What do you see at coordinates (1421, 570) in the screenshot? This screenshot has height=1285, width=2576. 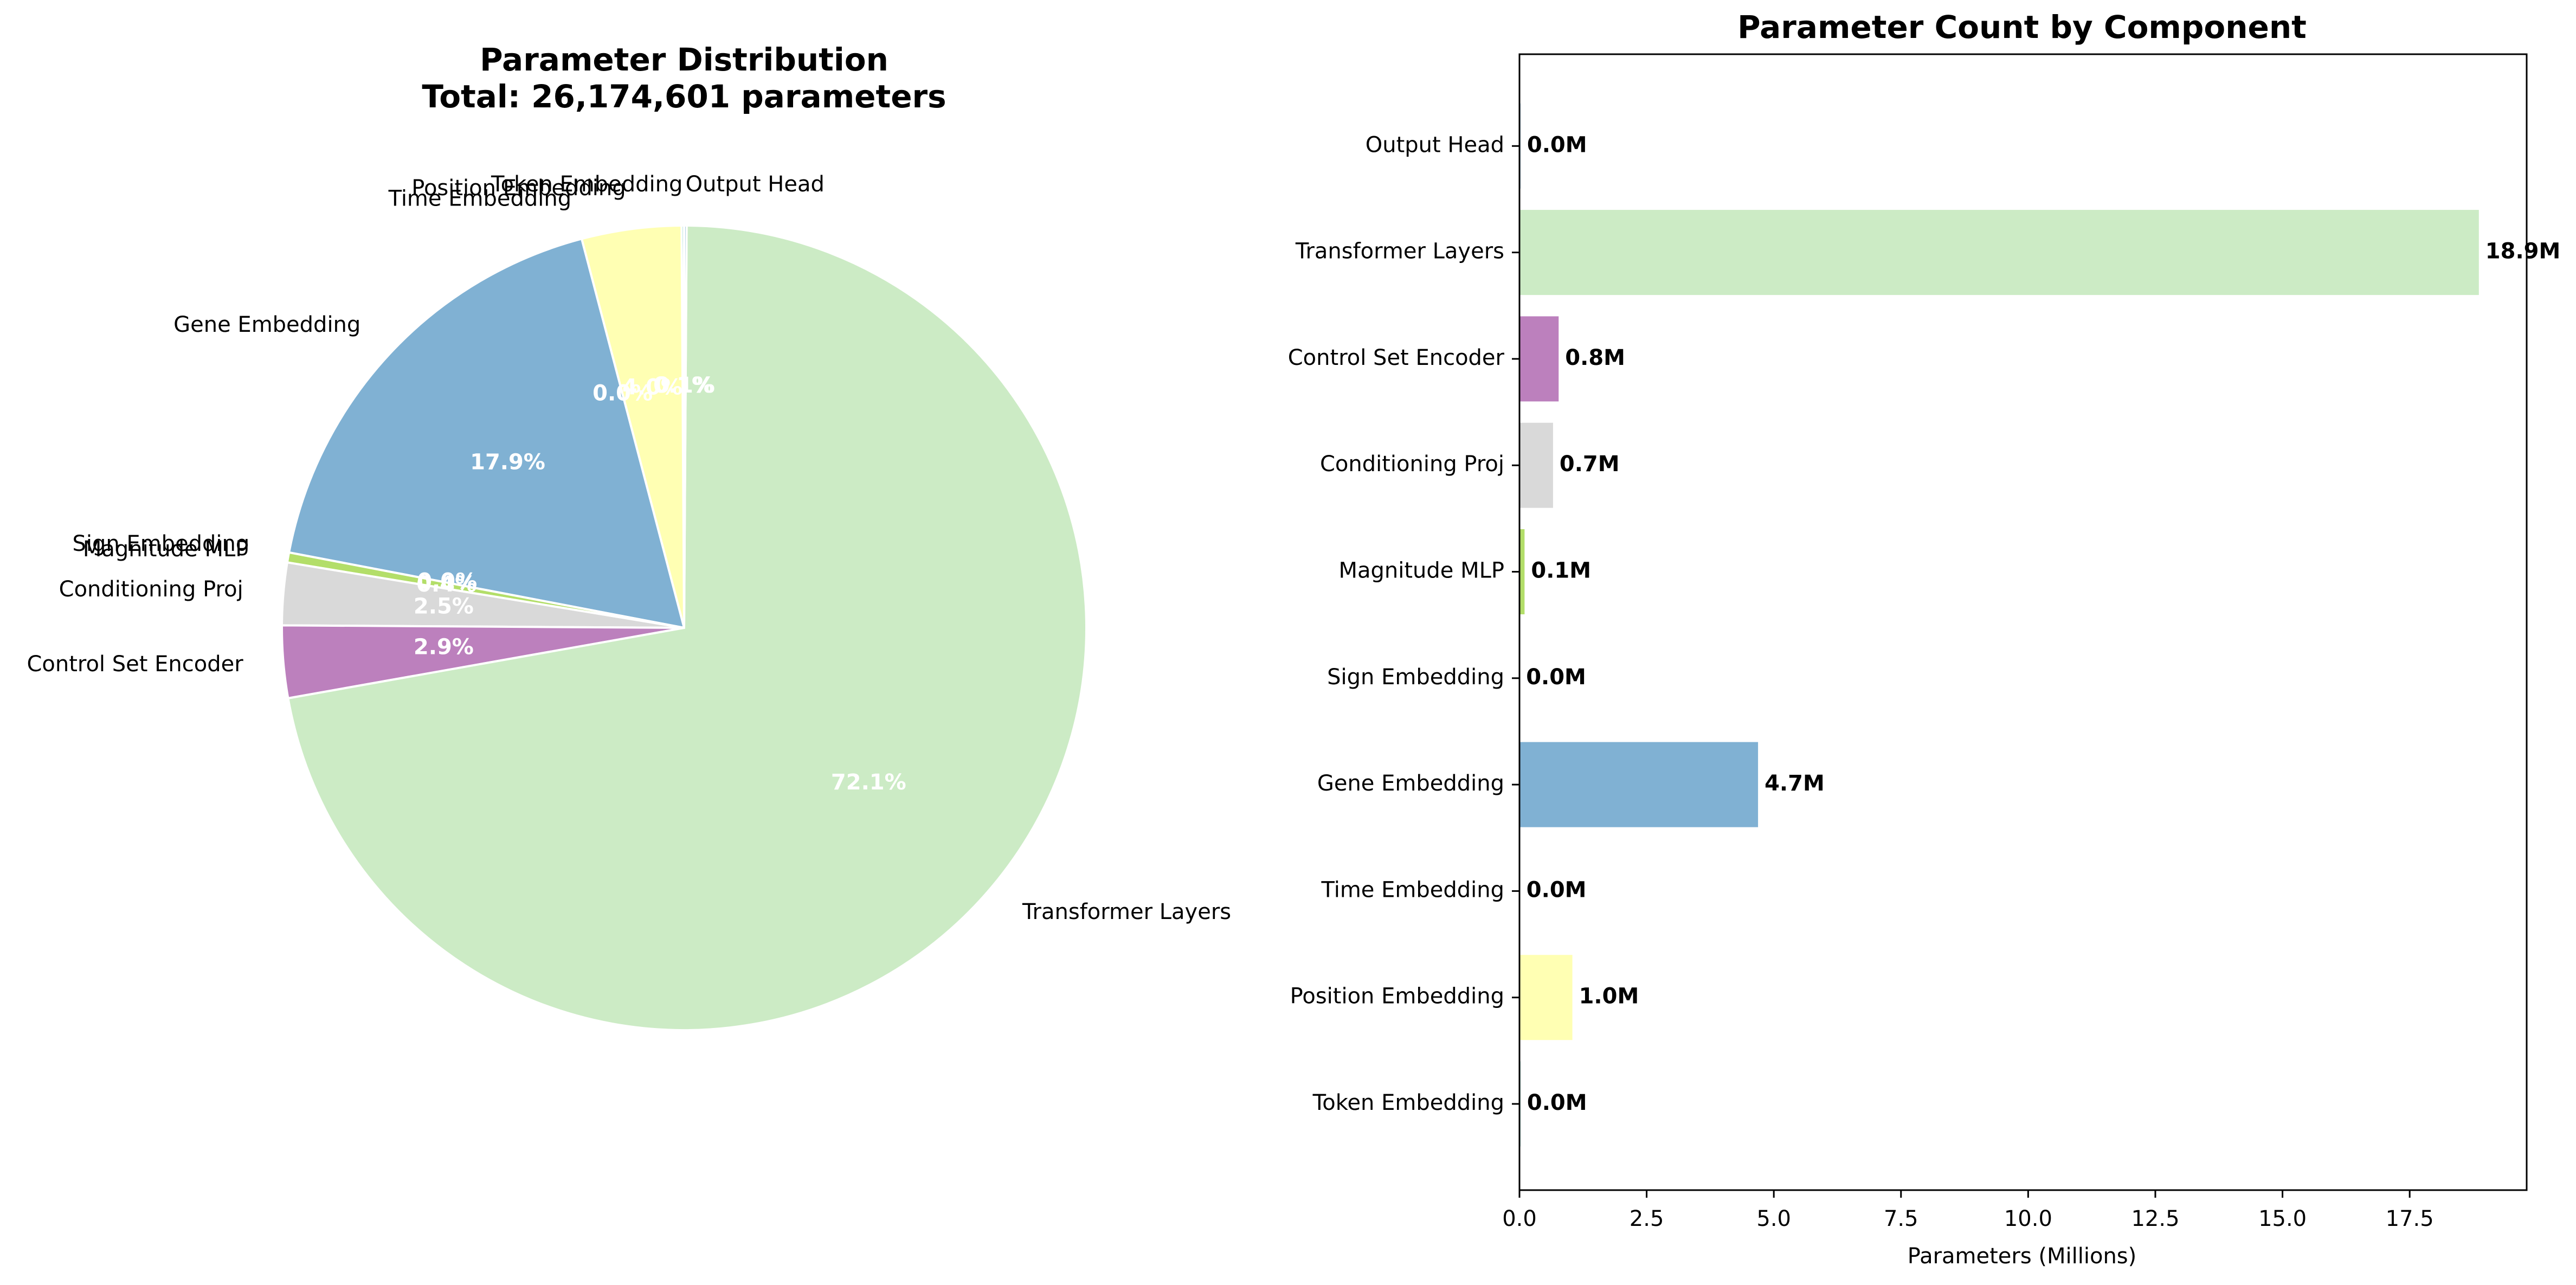 I see `y-tick-label: Magnitude MLP` at bounding box center [1421, 570].